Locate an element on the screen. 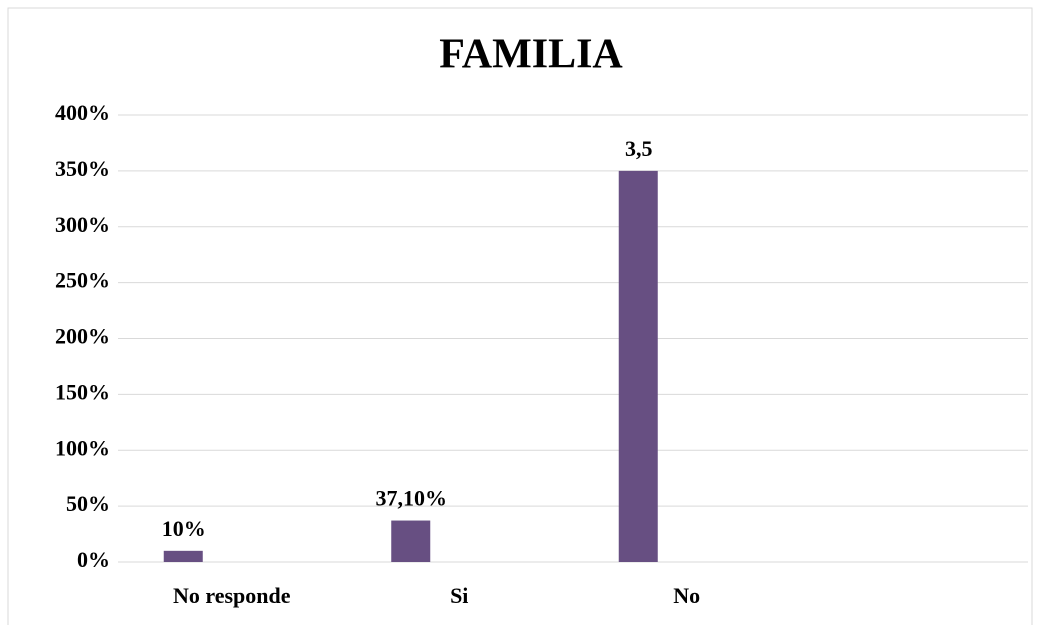 Image resolution: width=1040 pixels, height=625 pixels. data-label: 37,10% is located at coordinates (412, 498).